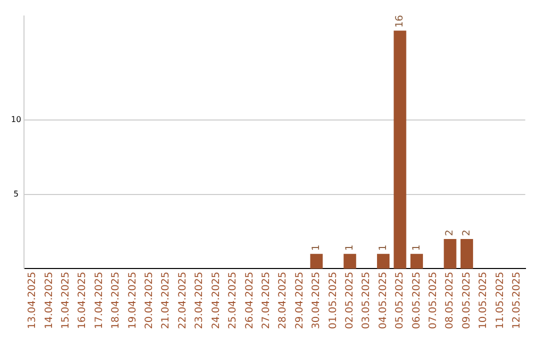 The height and width of the screenshot is (340, 540). Describe the element at coordinates (300, 301) in the screenshot. I see `x-tick-label: 29.04.2025` at that location.